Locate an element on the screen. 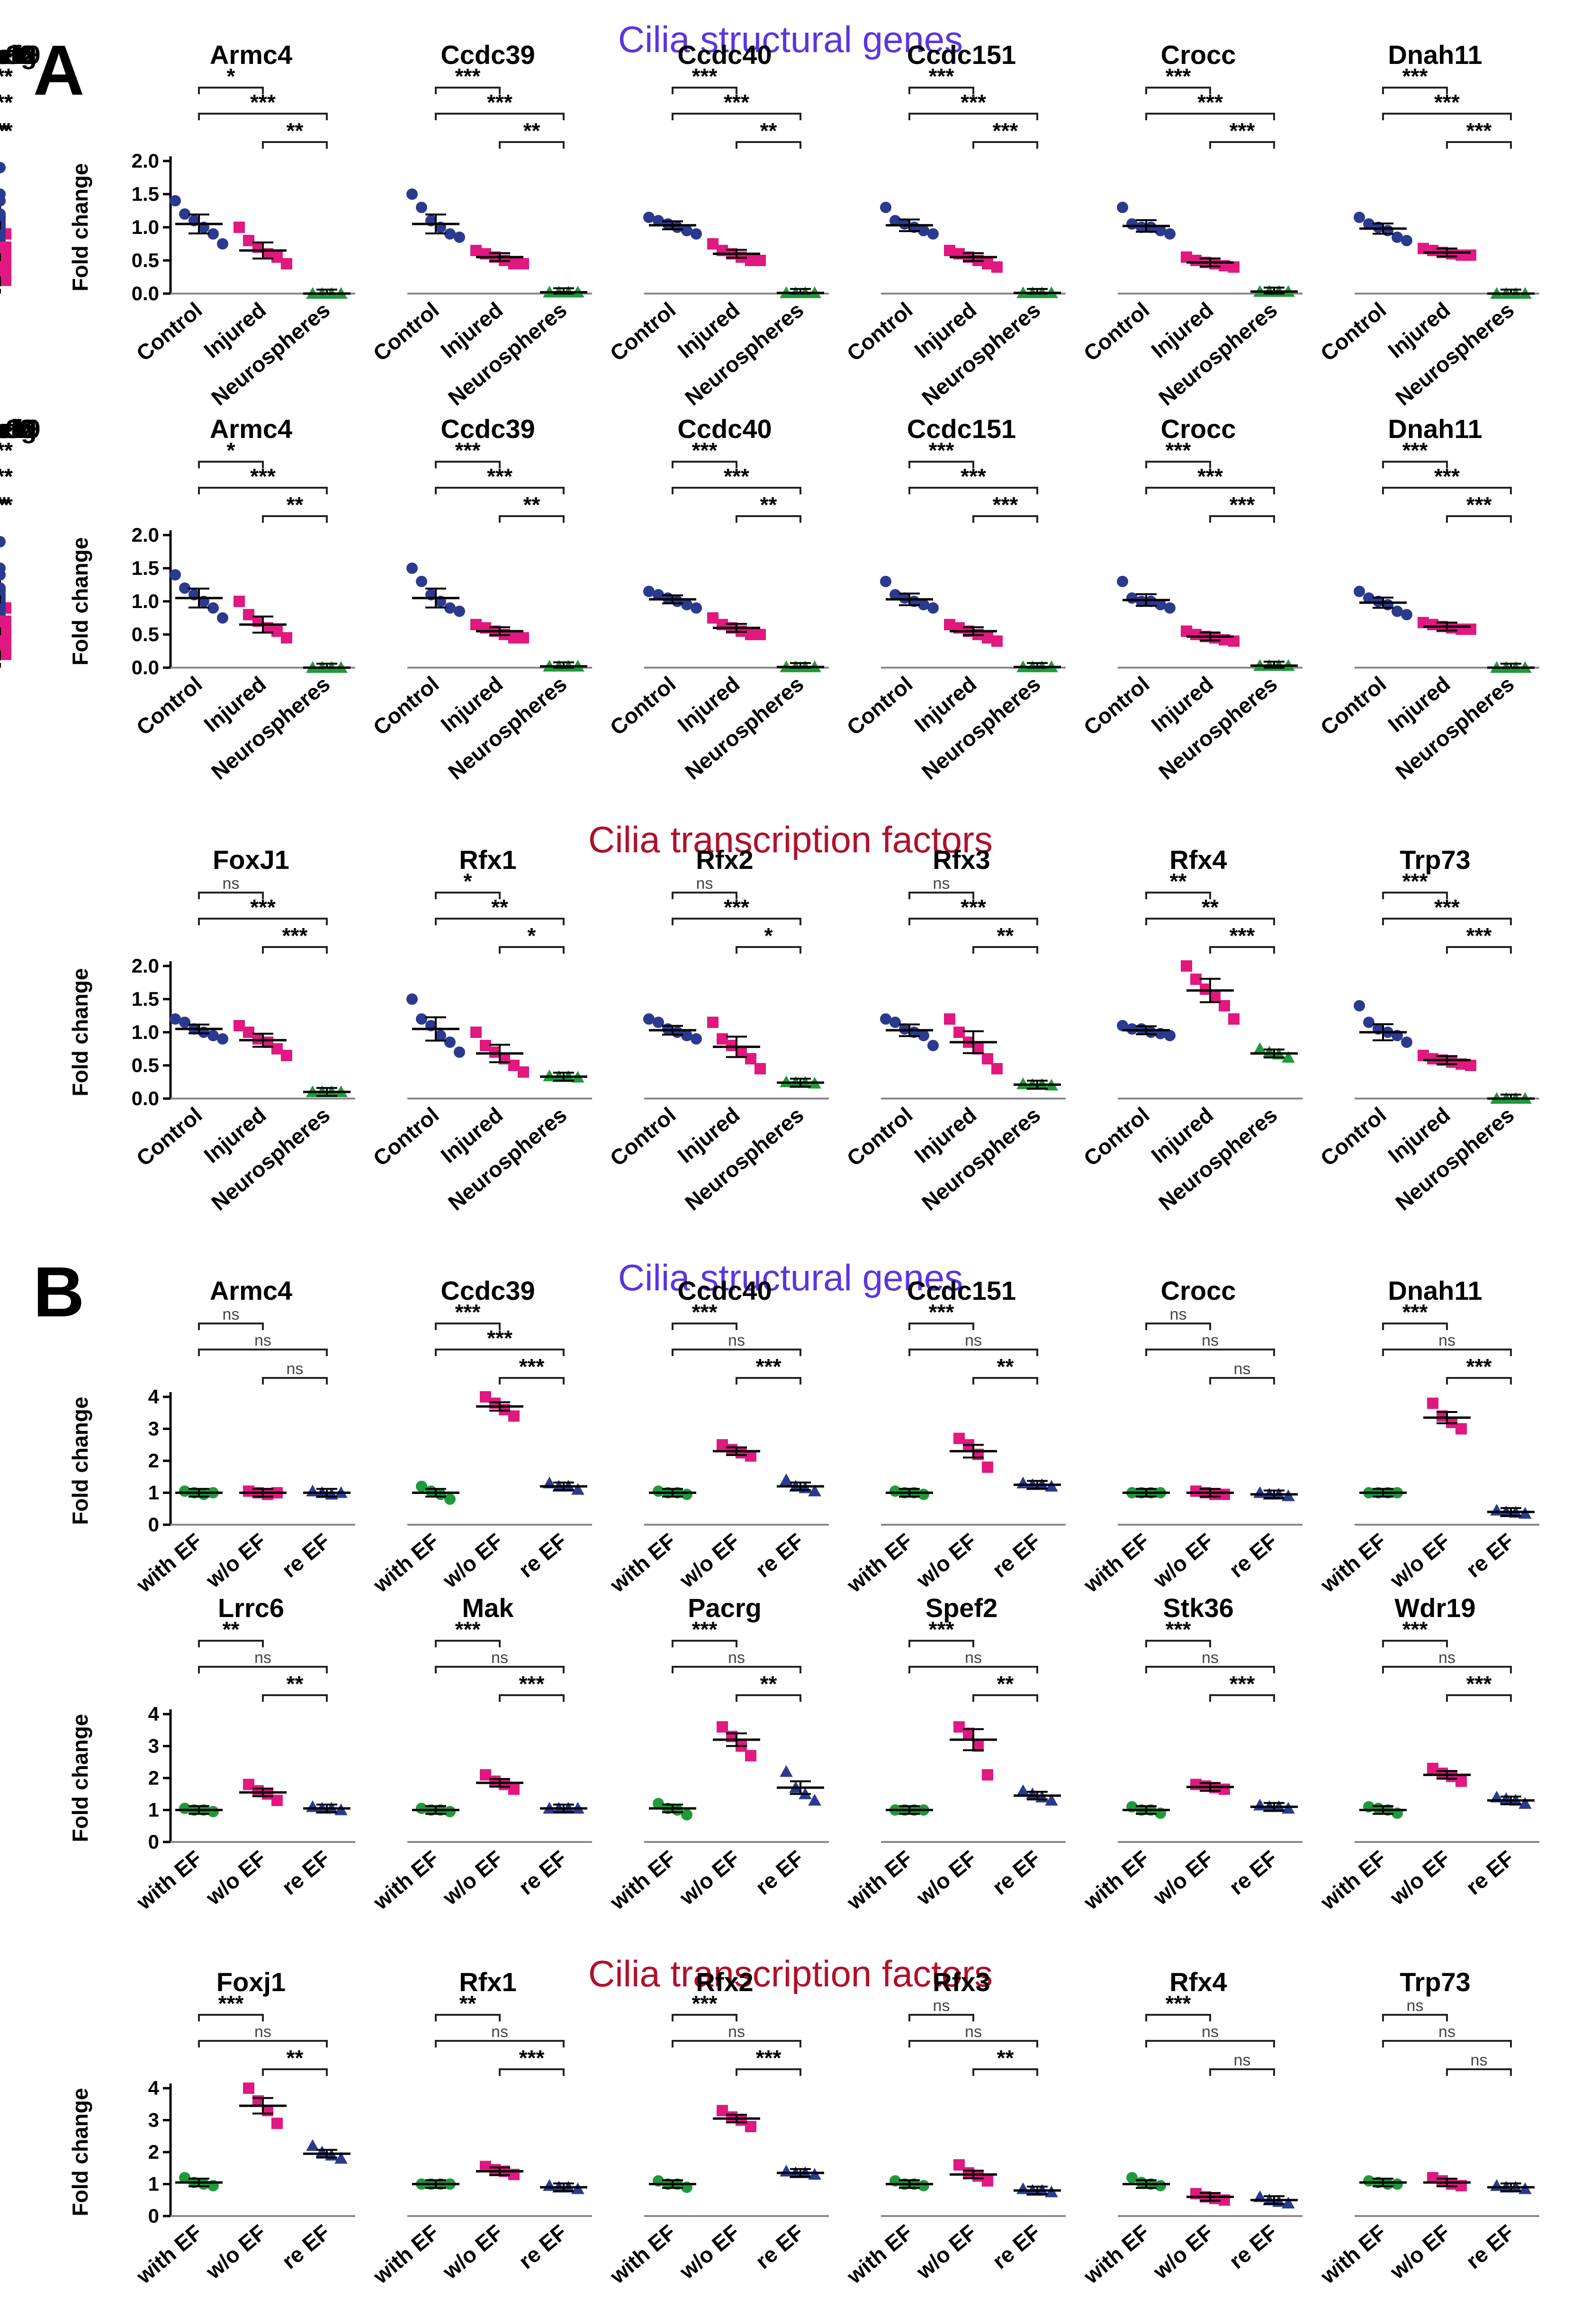 Image resolution: width=1581 pixels, height=2324 pixels. gene-title: Wdr19 is located at coordinates (1434, 1608).